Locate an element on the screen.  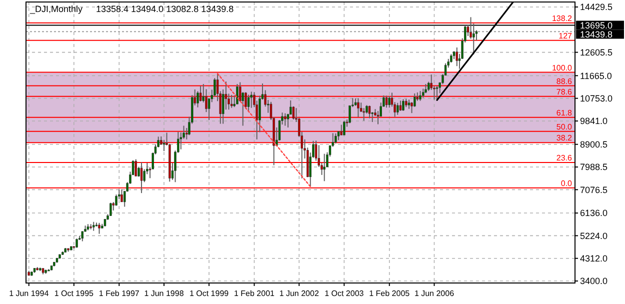
x-tick-label: 1 Feb 1997 is located at coordinates (119, 293).